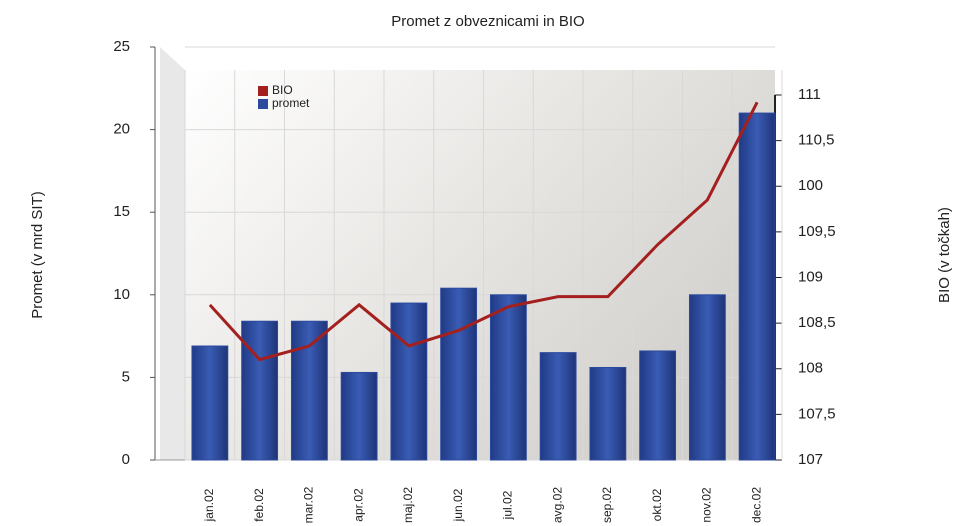 Image resolution: width=976 pixels, height=526 pixels. What do you see at coordinates (172, 253) in the screenshot?
I see `side-wall` at bounding box center [172, 253].